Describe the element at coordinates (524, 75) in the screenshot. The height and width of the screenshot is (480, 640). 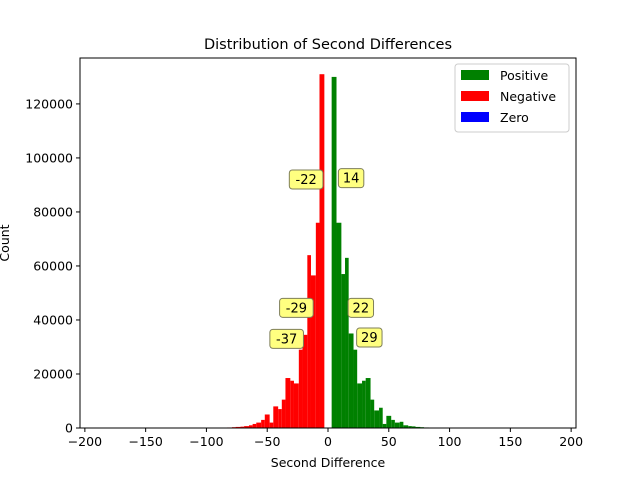
I see `legend-label-positive: Positive` at that location.